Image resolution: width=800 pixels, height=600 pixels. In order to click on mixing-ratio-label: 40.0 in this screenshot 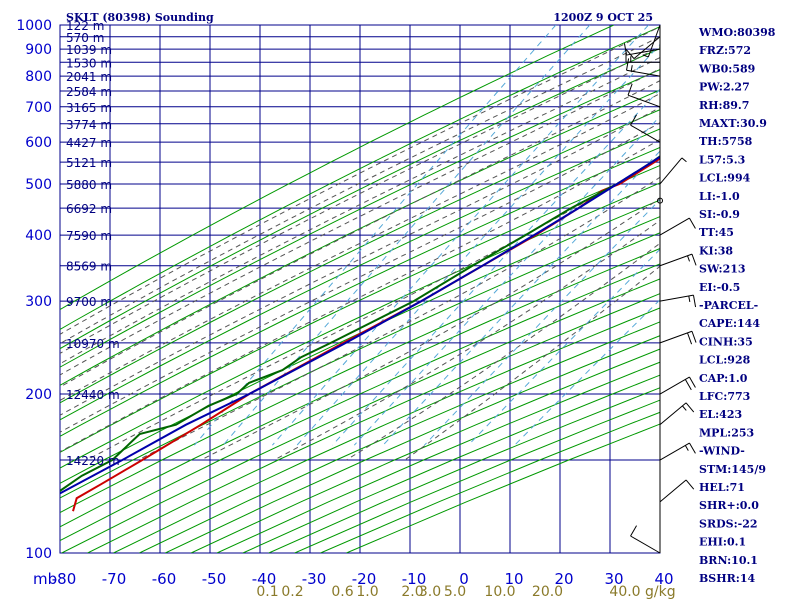, I will do `click(624, 592)`.